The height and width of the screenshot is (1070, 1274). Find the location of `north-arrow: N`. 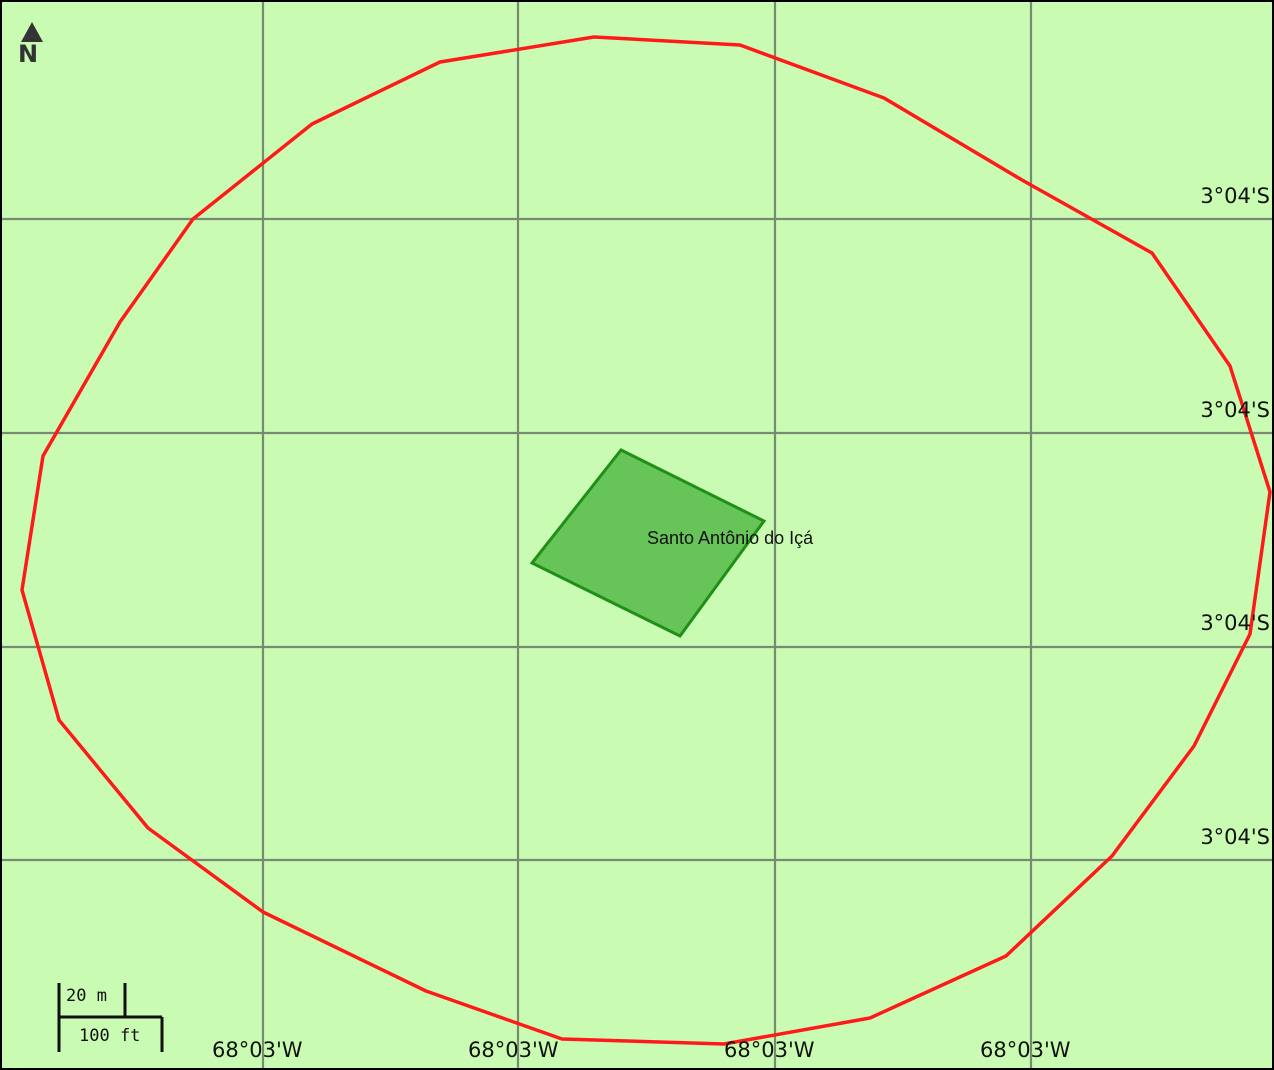

north-arrow: N is located at coordinates (32, 48).